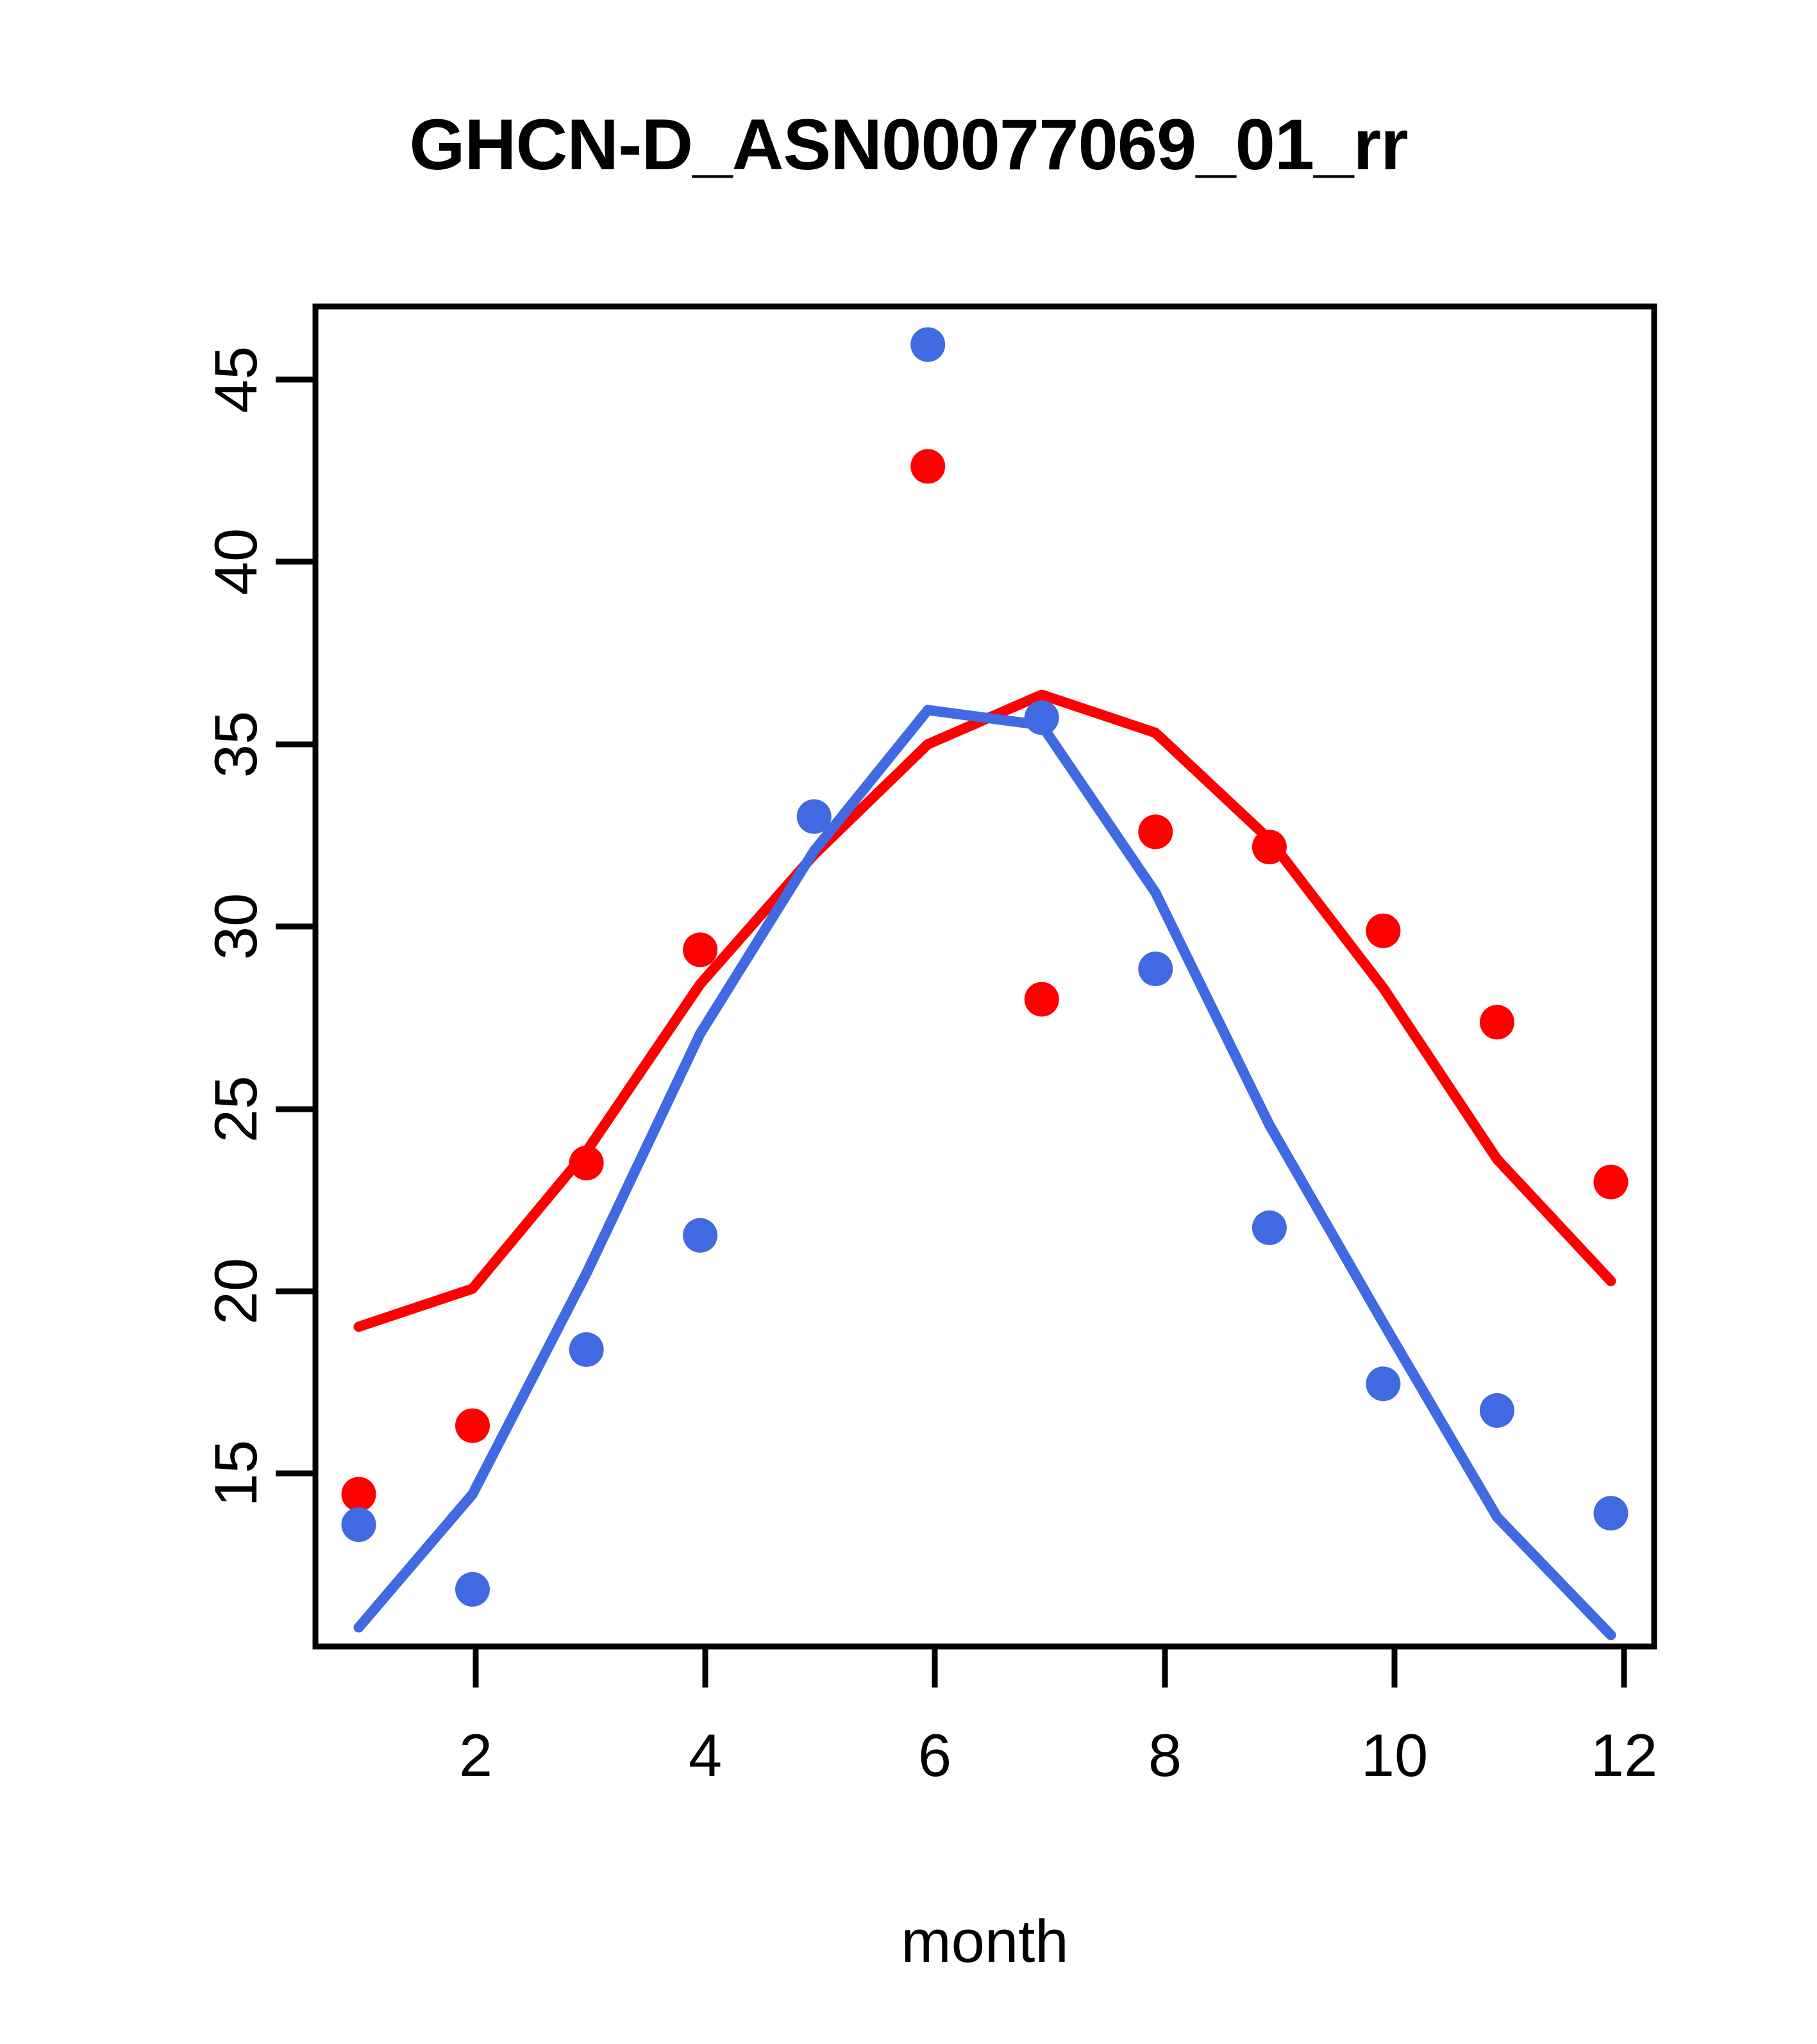 This screenshot has height=2044, width=1817. I want to click on x-tick-label-8: 8, so click(1165, 1755).